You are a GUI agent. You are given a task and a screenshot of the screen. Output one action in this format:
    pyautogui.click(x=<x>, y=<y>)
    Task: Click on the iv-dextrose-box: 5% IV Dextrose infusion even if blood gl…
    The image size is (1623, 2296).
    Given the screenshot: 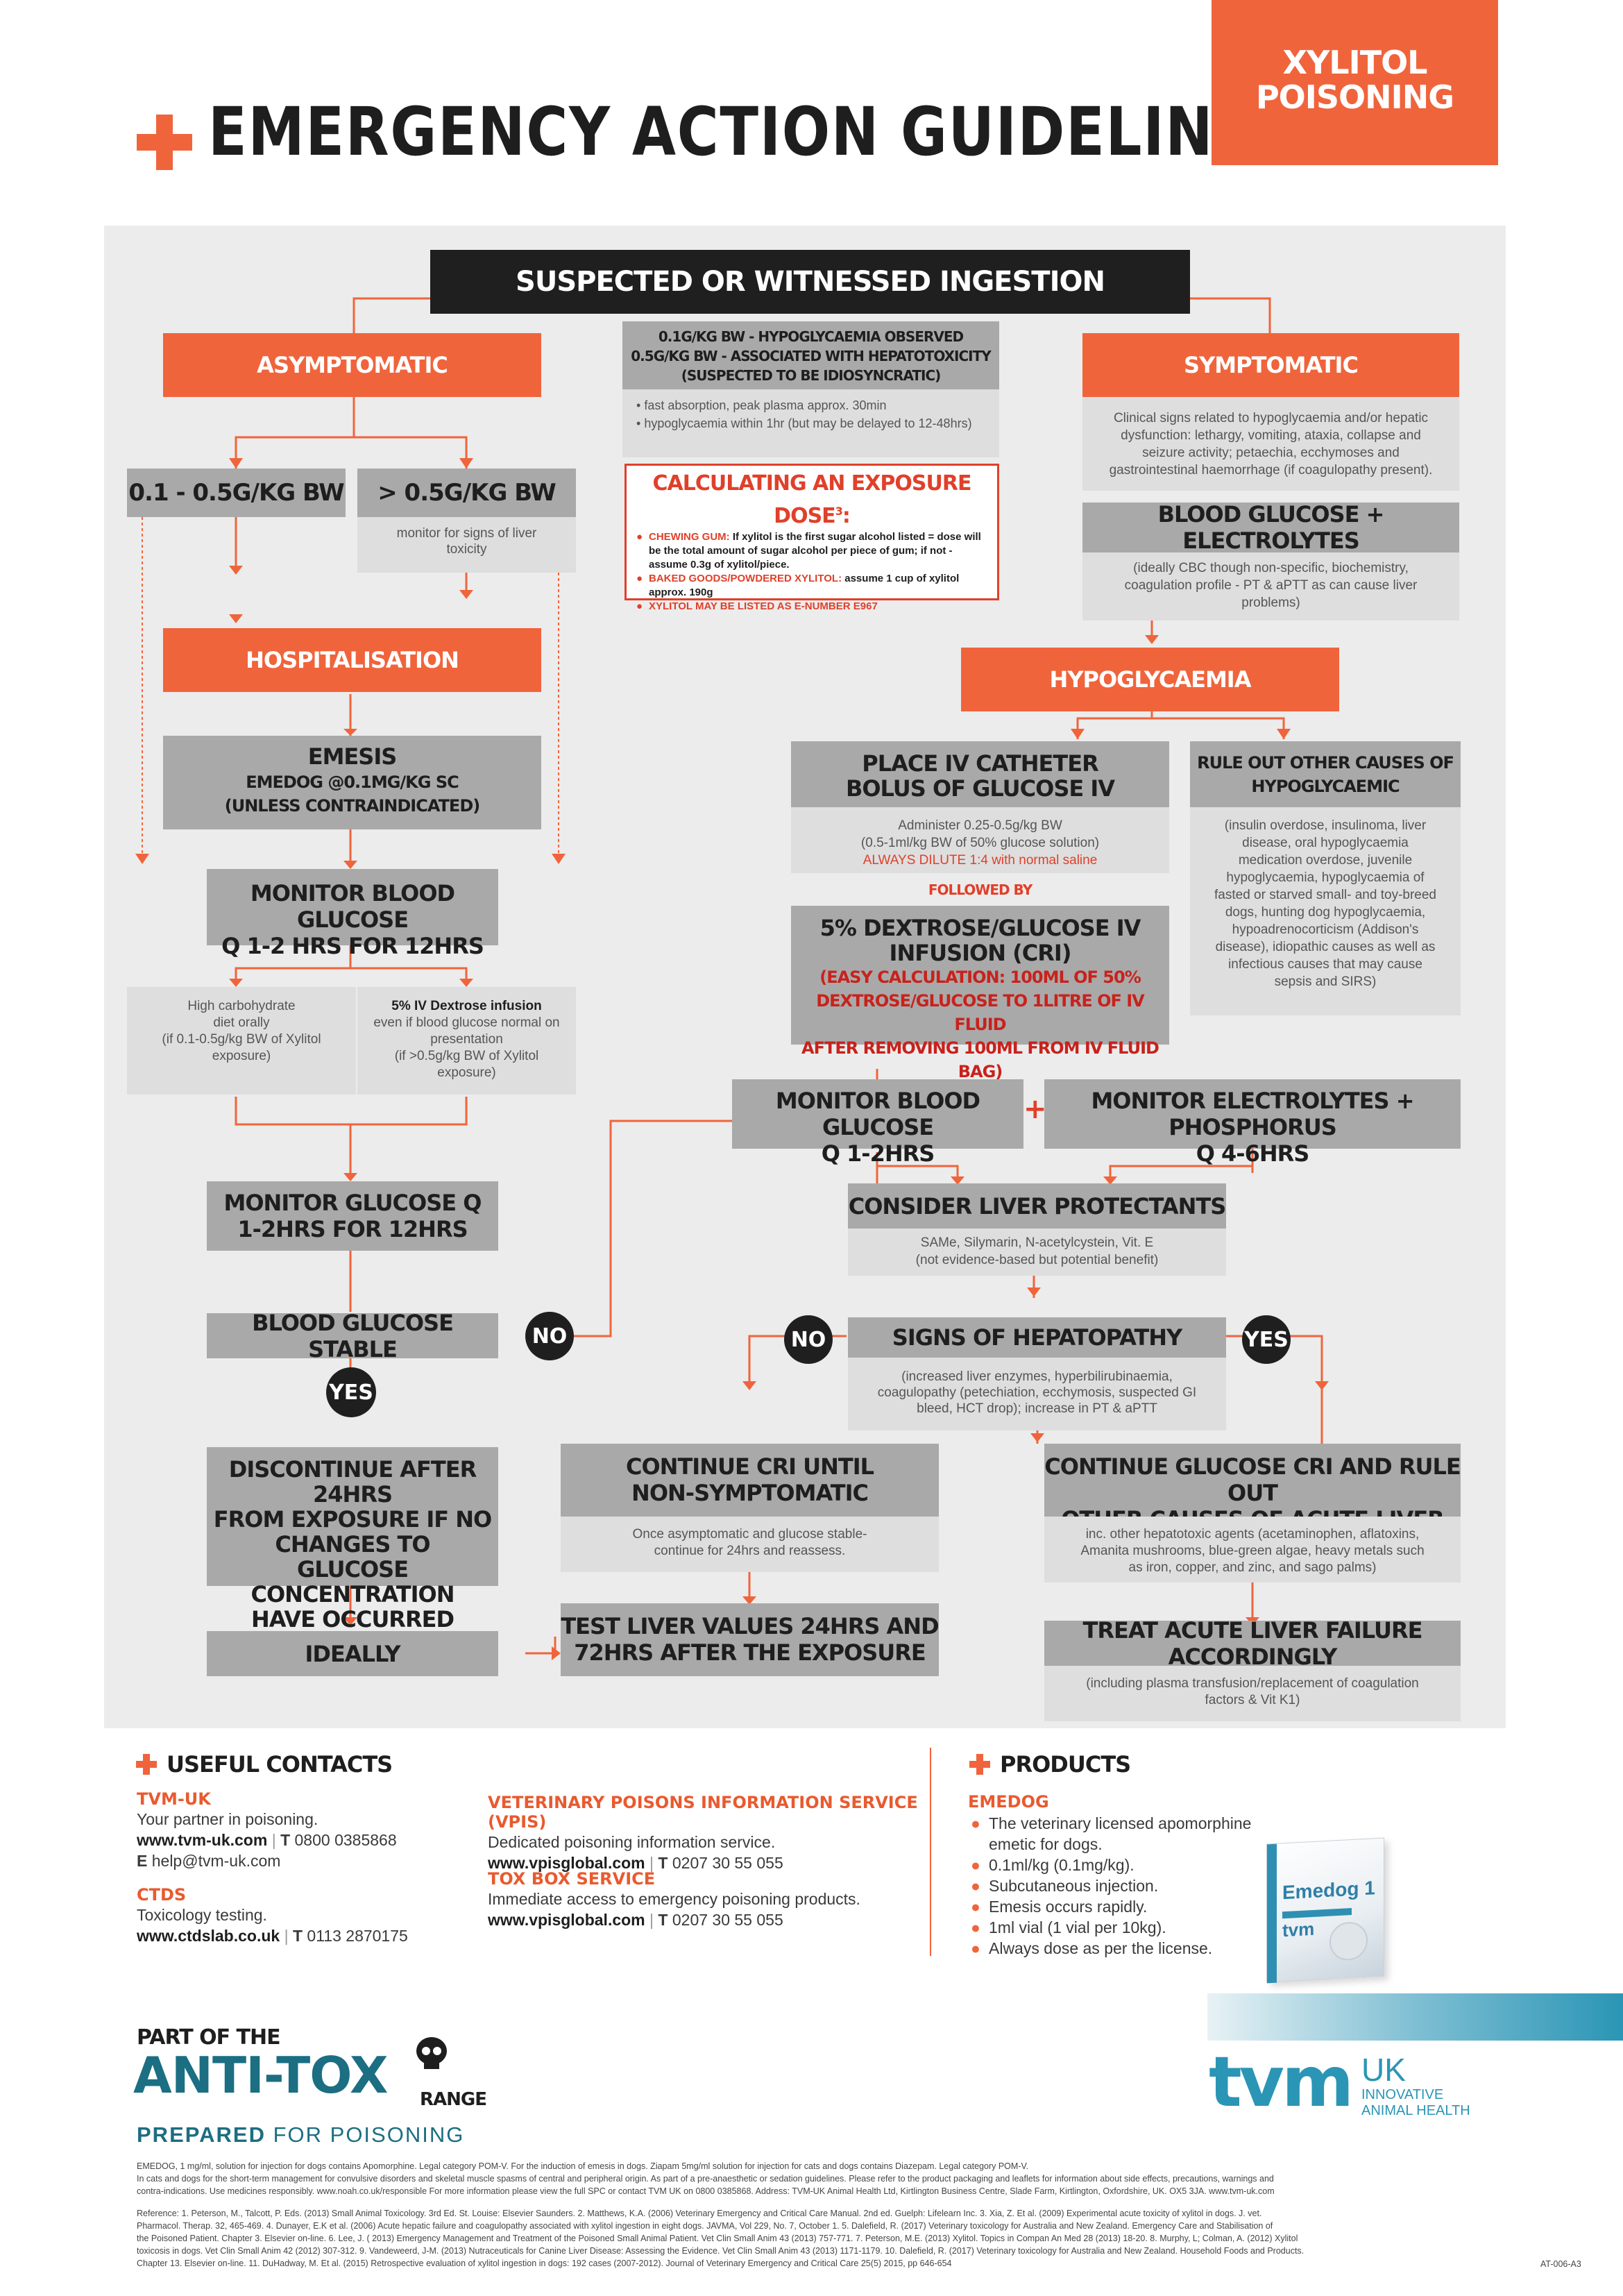 What is the action you would take?
    pyautogui.click(x=466, y=1041)
    